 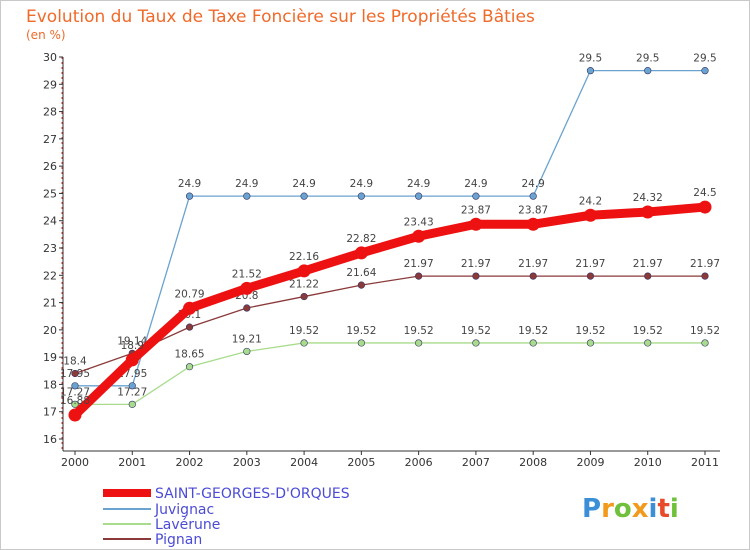 What do you see at coordinates (705, 462) in the screenshot?
I see `x-tick-label: 2011` at bounding box center [705, 462].